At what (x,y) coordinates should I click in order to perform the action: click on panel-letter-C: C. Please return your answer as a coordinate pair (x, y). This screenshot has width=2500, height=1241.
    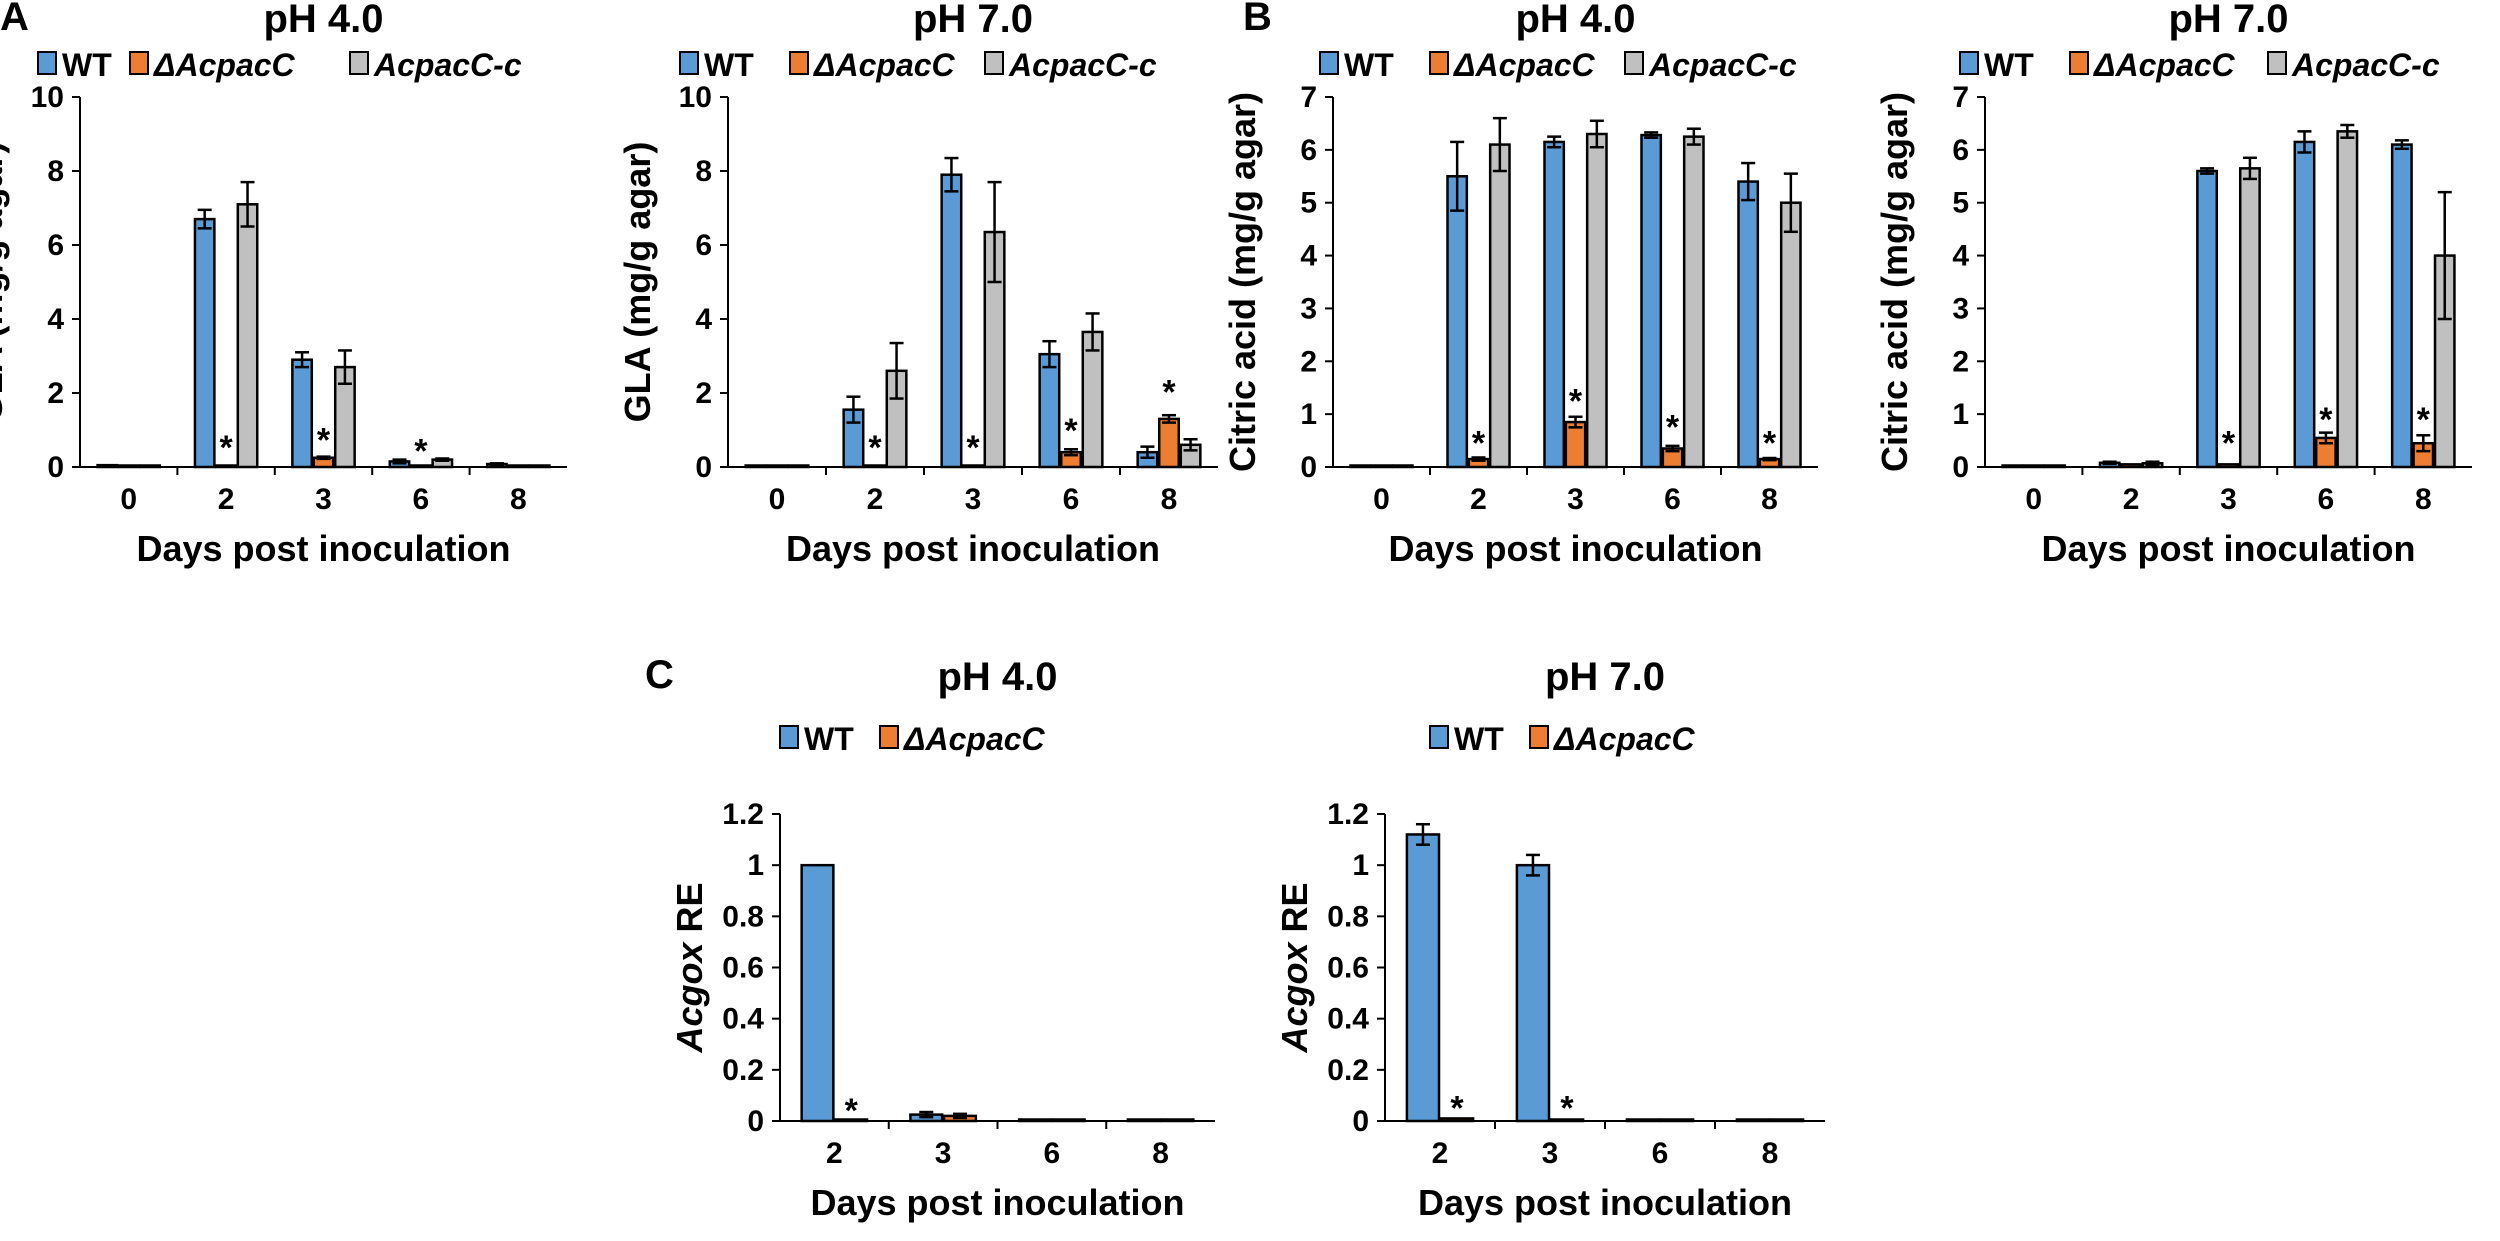
    Looking at the image, I should click on (659, 675).